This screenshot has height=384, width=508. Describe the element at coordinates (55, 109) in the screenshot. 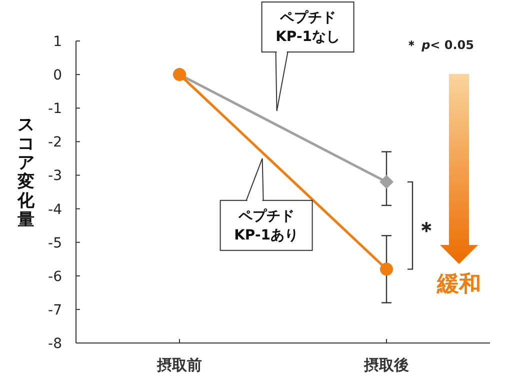

I see `y-tick-label: -1` at that location.